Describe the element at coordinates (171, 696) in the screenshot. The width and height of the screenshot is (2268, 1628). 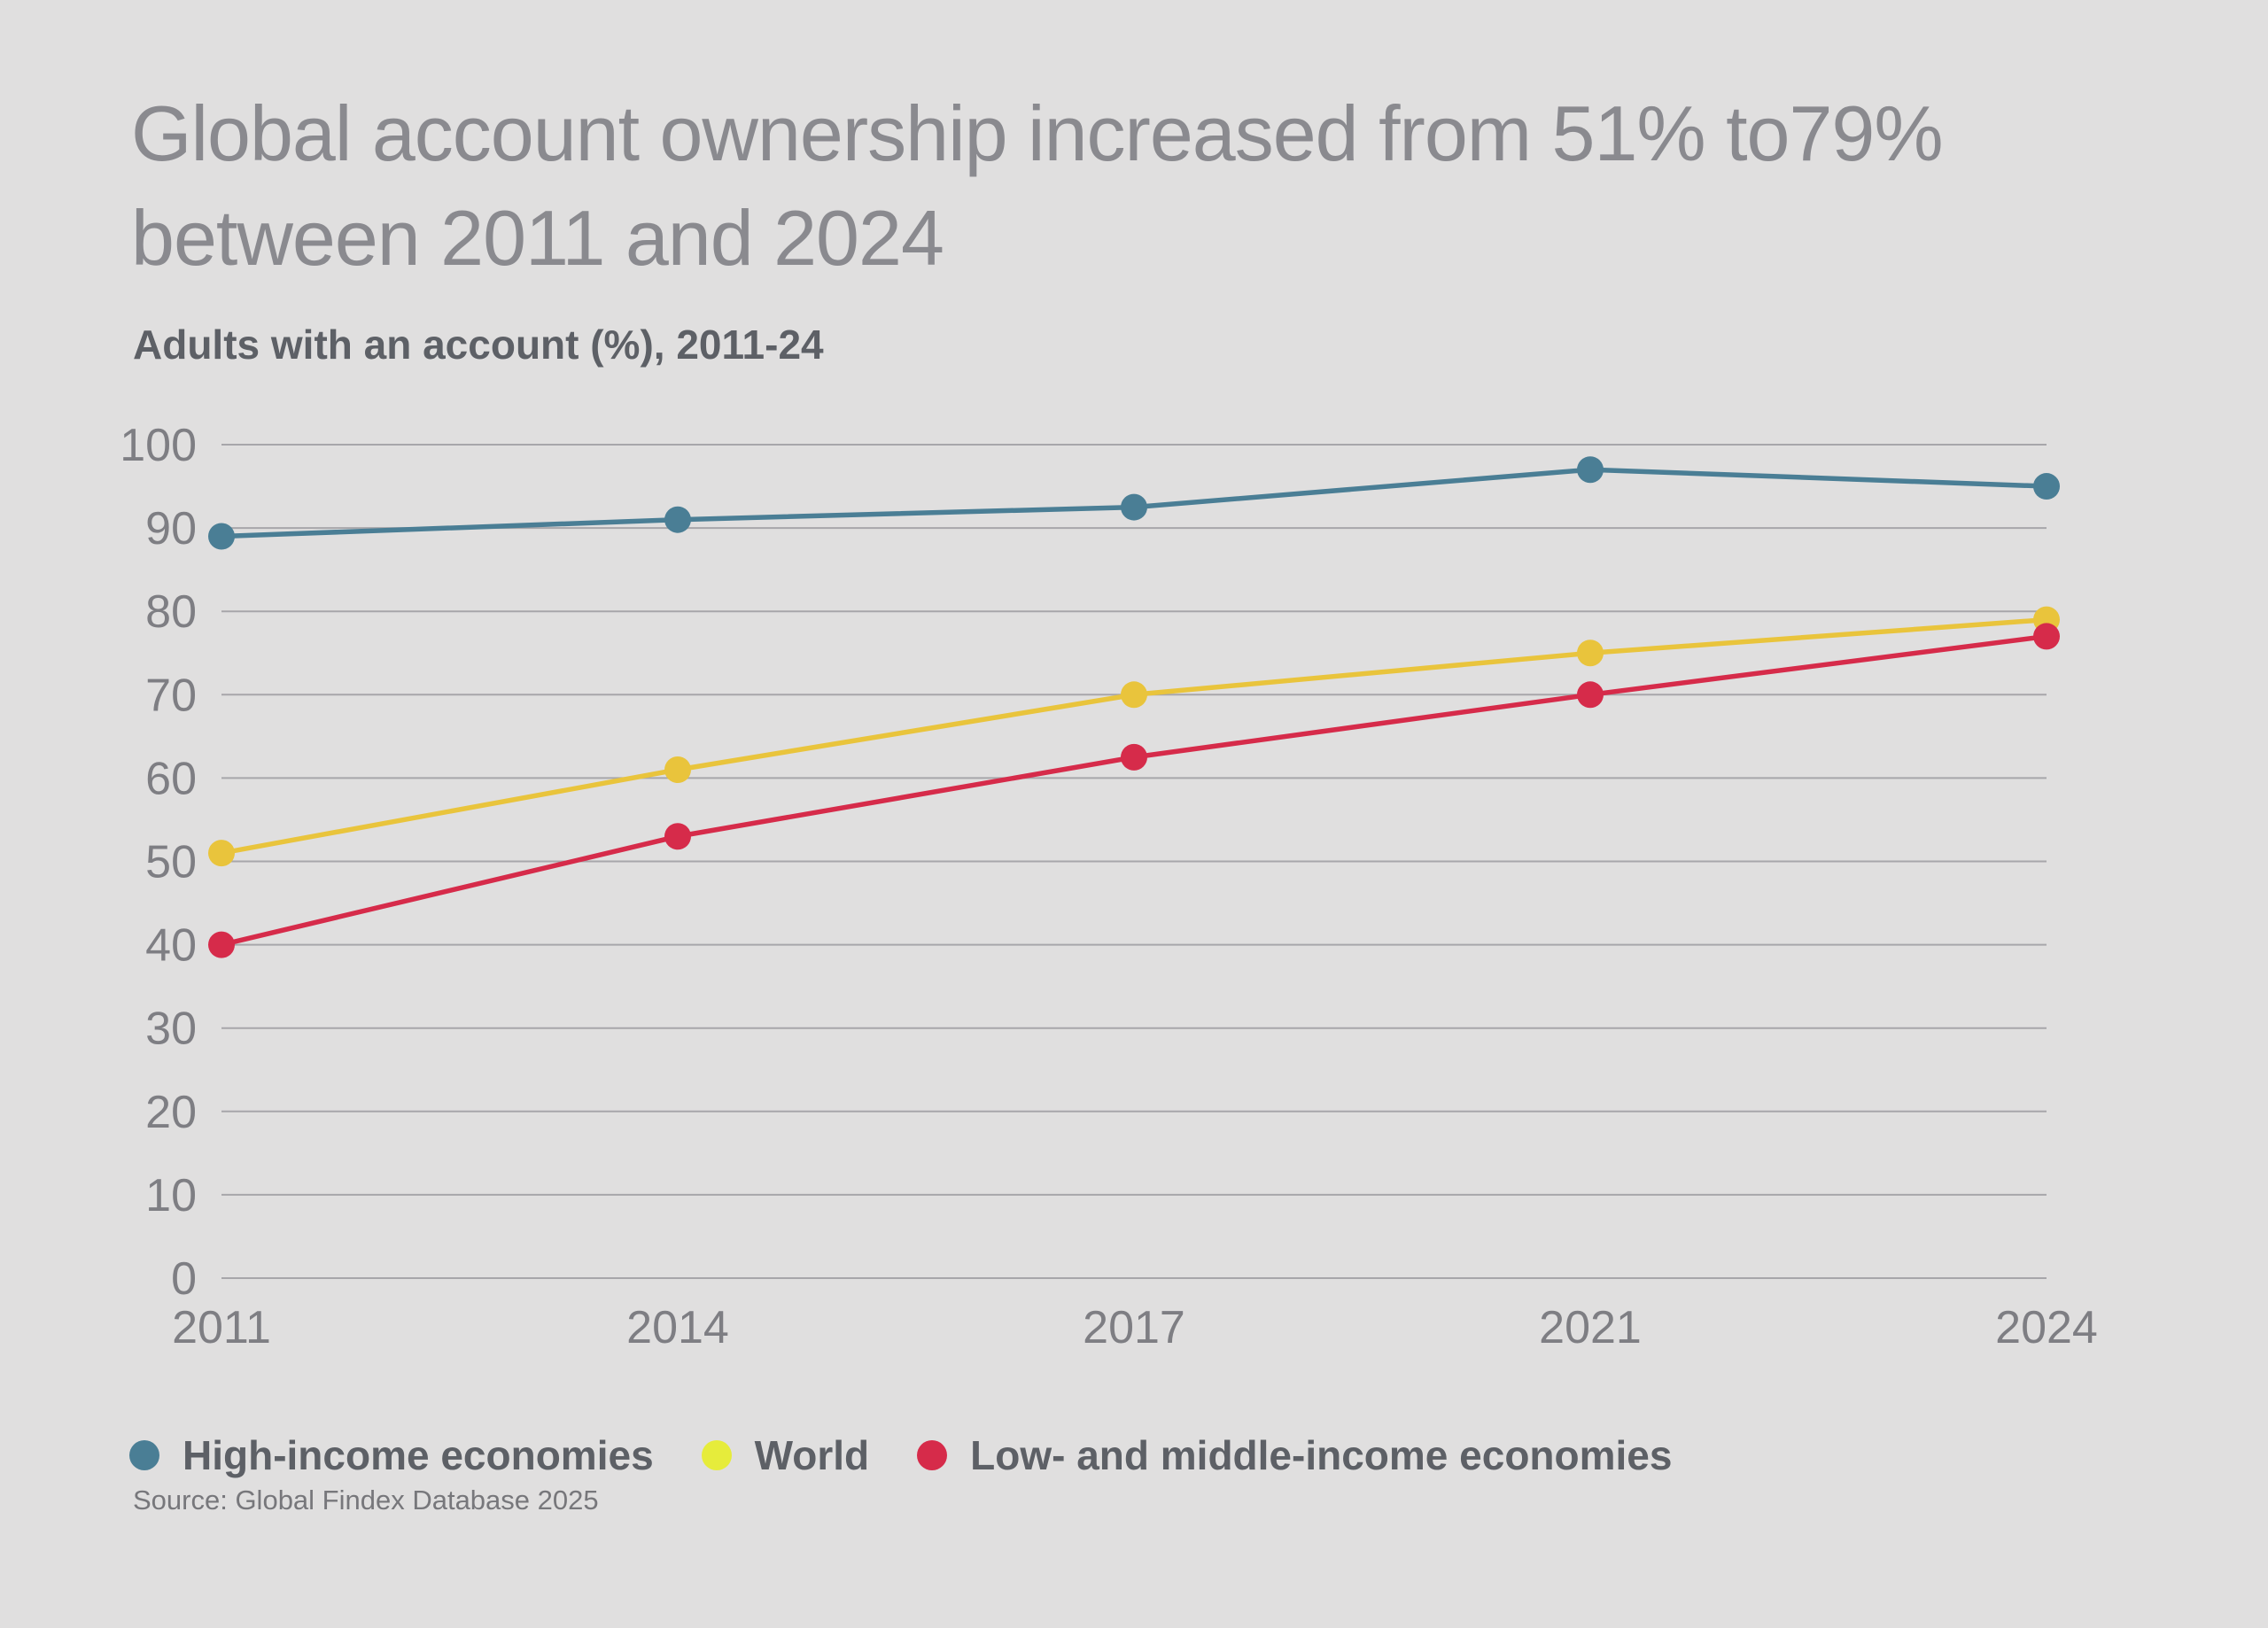
I see `y-axis-label-70: 70` at that location.